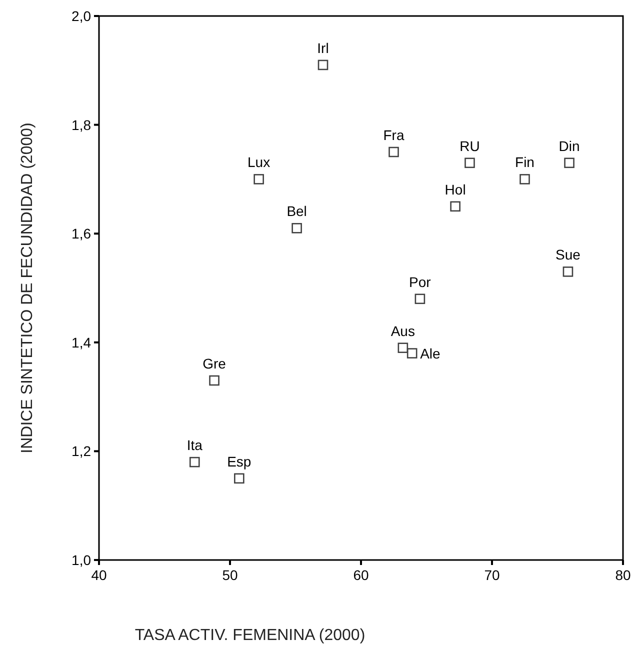 This screenshot has width=632, height=657. I want to click on x-tick-label: 50, so click(230, 575).